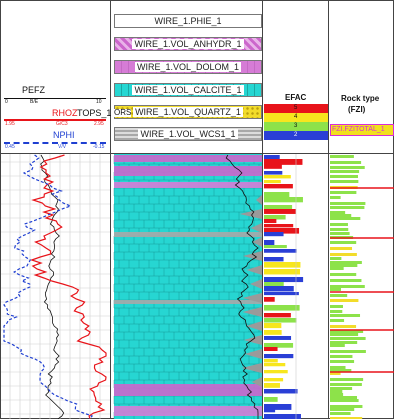 The height and width of the screenshot is (419, 394). What do you see at coordinates (62, 147) in the screenshot?
I see `nphi-scale-mid: V/V` at bounding box center [62, 147].